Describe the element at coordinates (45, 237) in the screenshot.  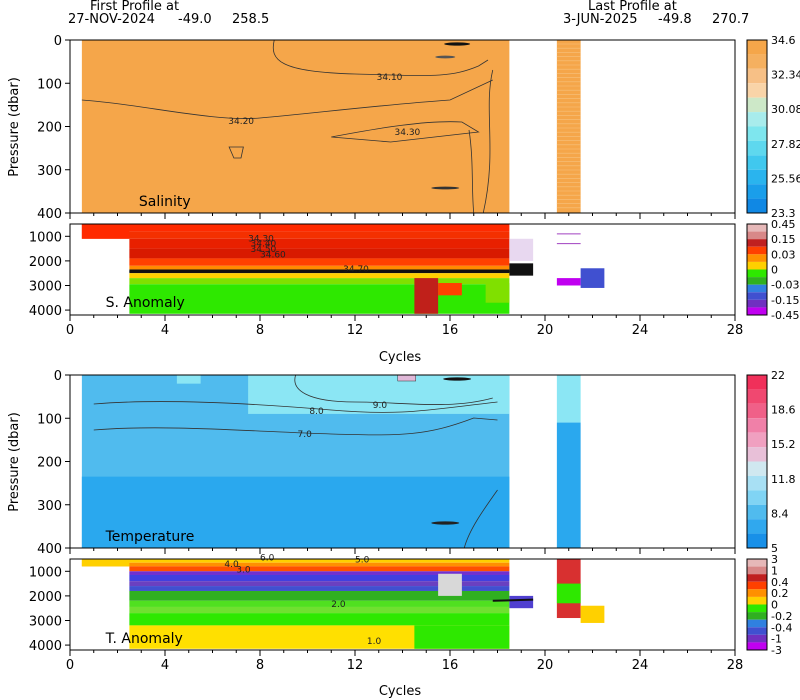
I see `y-tick-label: 1000` at that location.